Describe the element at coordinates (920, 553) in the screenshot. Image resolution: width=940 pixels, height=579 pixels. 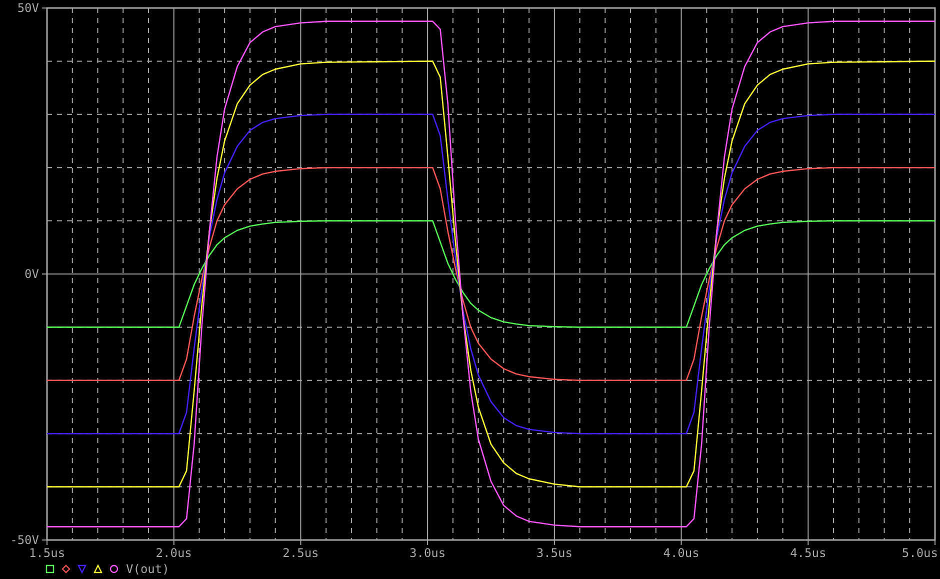
I see `x-tick-label: 5.0us` at that location.